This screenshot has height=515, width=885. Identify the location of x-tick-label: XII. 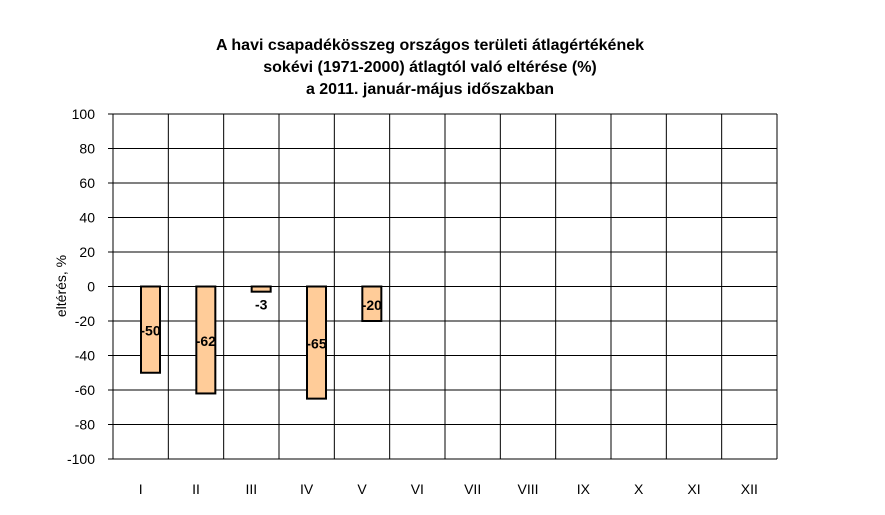
(749, 489).